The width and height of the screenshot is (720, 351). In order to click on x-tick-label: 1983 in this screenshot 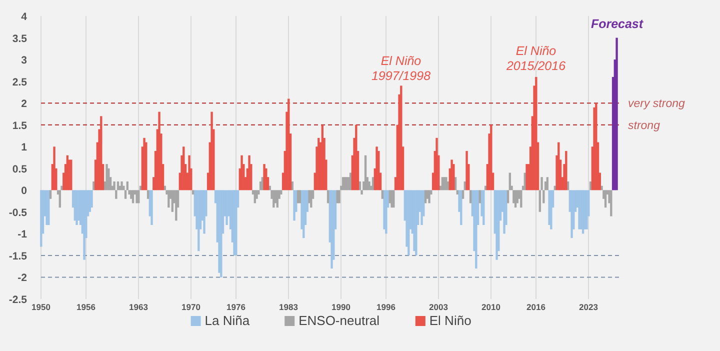, I will do `click(288, 307)`.